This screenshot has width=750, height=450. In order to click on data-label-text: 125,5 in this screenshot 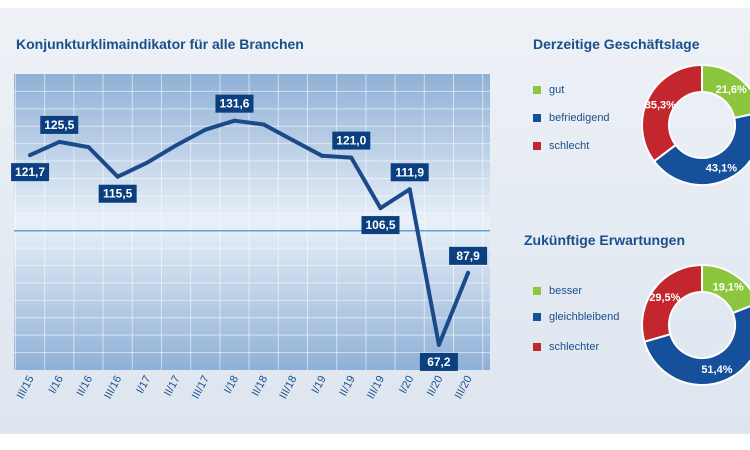, I will do `click(59, 125)`.